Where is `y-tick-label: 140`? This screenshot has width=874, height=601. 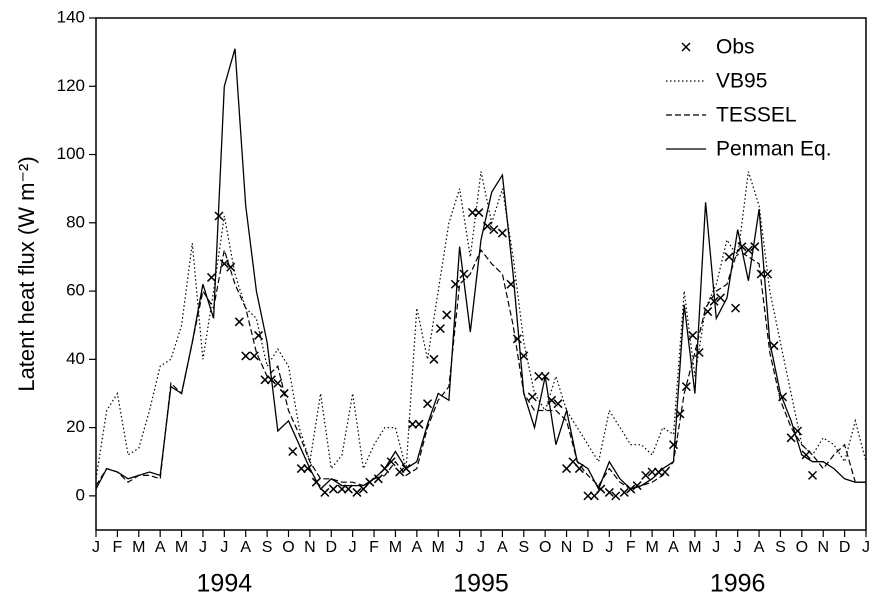 y-tick-label: 140 is located at coordinates (71, 16).